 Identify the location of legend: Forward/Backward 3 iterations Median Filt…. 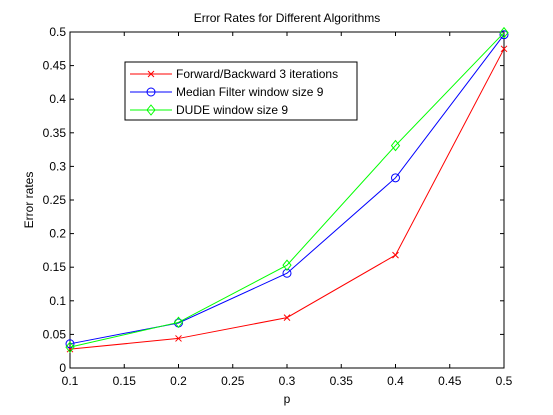
(241, 91).